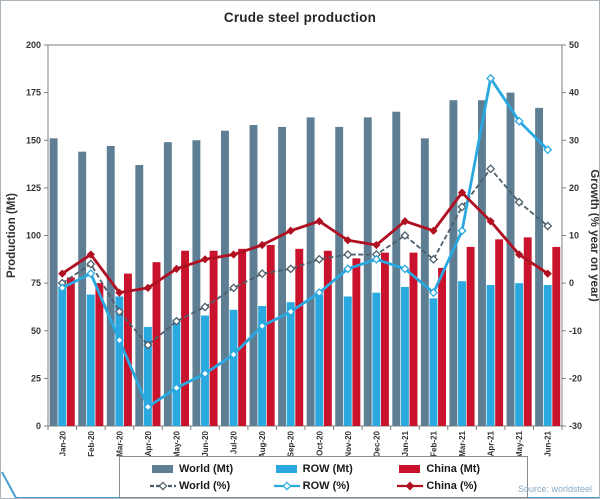 This screenshot has width=600, height=499. I want to click on y-left-tick-label: 75, so click(36, 283).